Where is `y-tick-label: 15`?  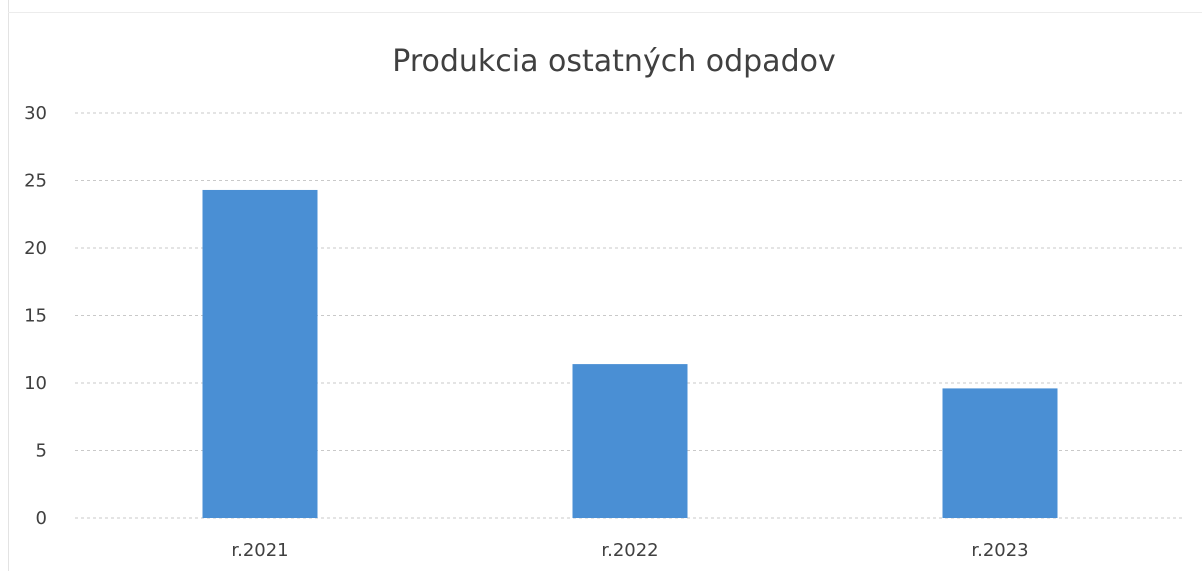
y-tick-label: 15 is located at coordinates (35, 316).